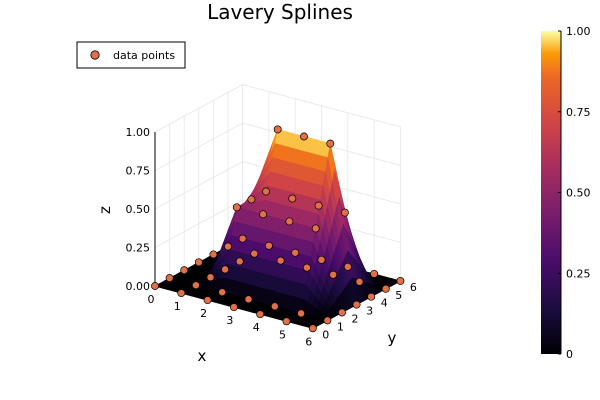 Image resolution: width=600 pixels, height=400 pixels. Describe the element at coordinates (280, 12) in the screenshot. I see `chart-title: Lavery Splines` at that location.